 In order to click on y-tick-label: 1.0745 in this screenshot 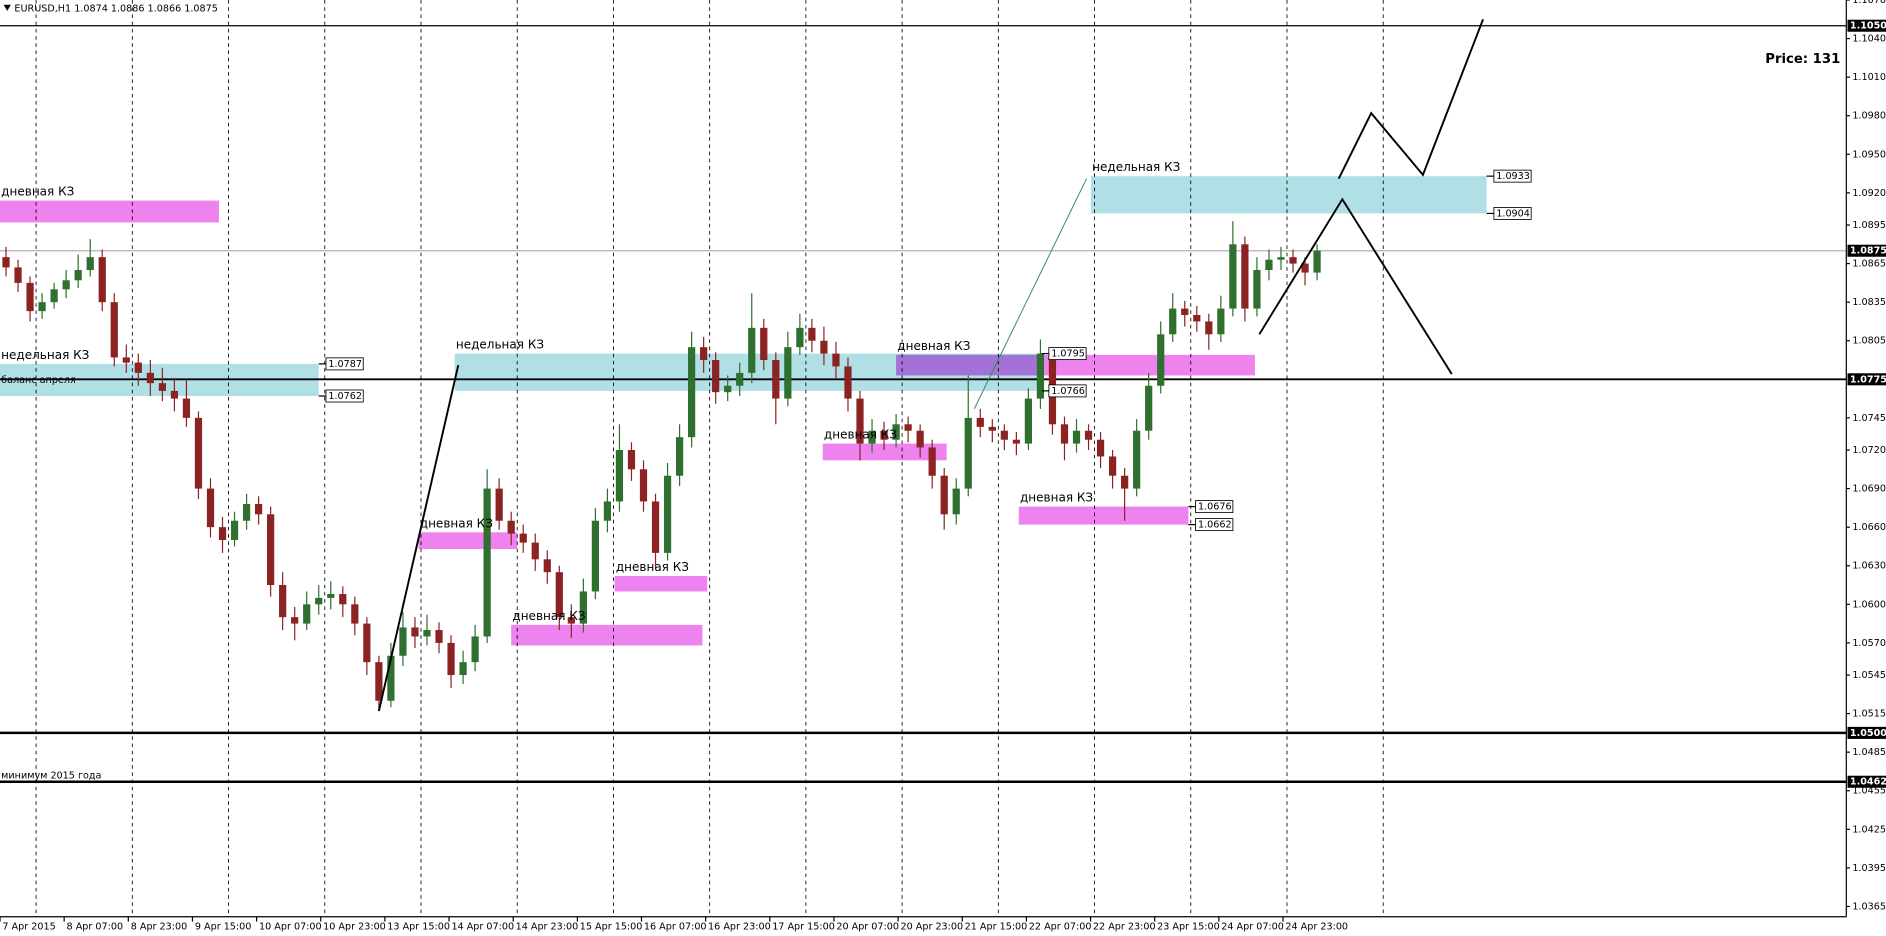, I will do `click(1869, 418)`.